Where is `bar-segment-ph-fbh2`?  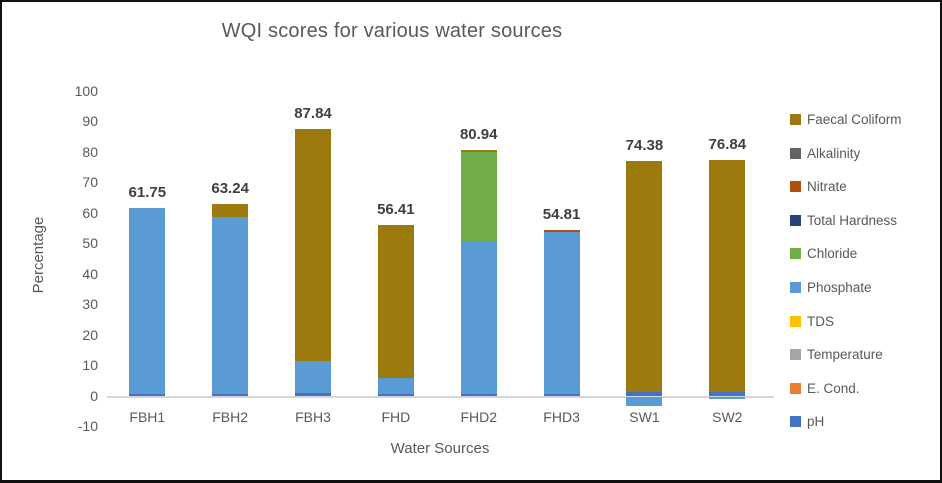
bar-segment-ph-fbh2 is located at coordinates (230, 395).